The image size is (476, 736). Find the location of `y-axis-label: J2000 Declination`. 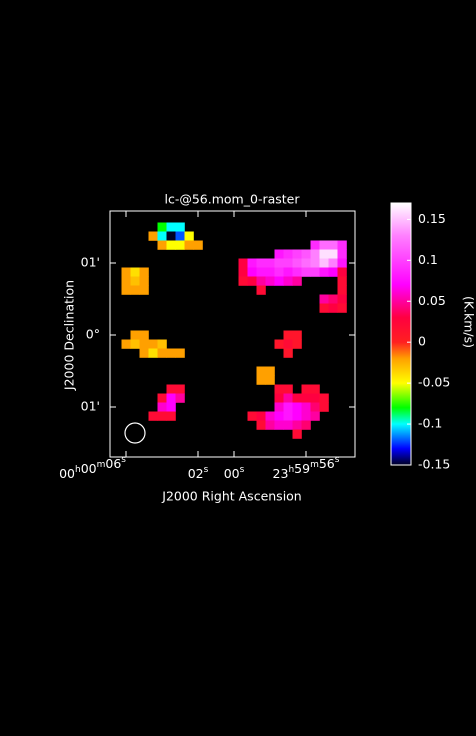

y-axis-label: J2000 Declination is located at coordinates (69, 335).